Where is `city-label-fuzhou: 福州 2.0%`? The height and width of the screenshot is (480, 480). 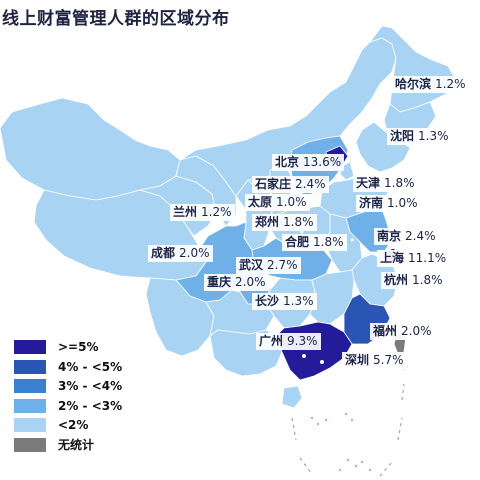 city-label-fuzhou: 福州 2.0% is located at coordinates (402, 331).